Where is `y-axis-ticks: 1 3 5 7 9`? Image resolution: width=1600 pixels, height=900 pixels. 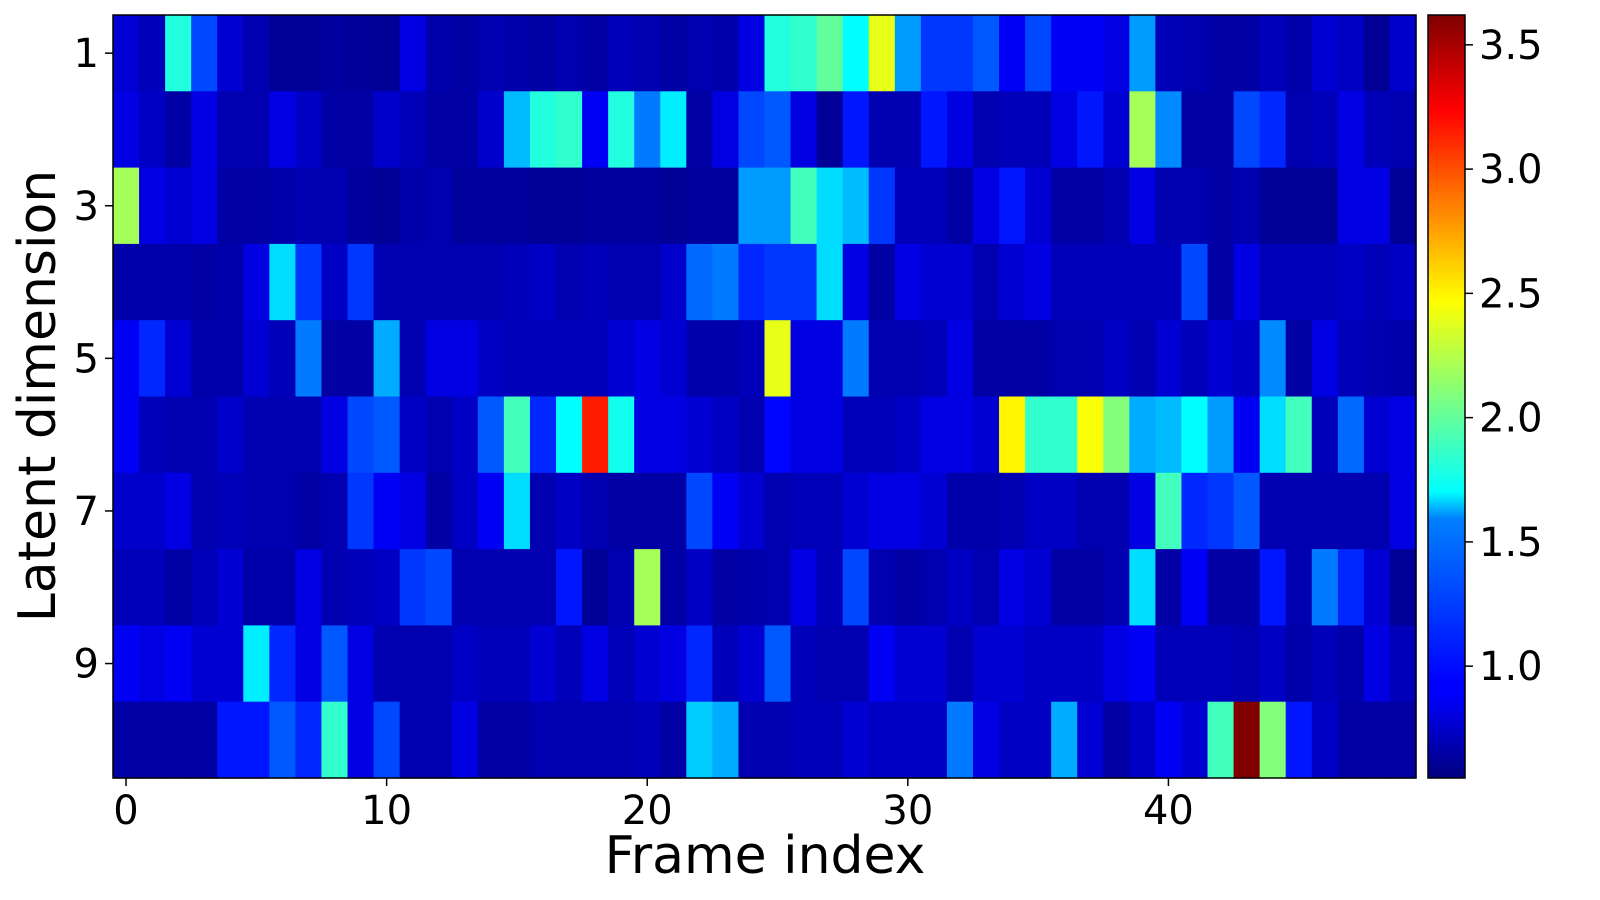 y-axis-ticks: 1 3 5 7 9 is located at coordinates (93, 359).